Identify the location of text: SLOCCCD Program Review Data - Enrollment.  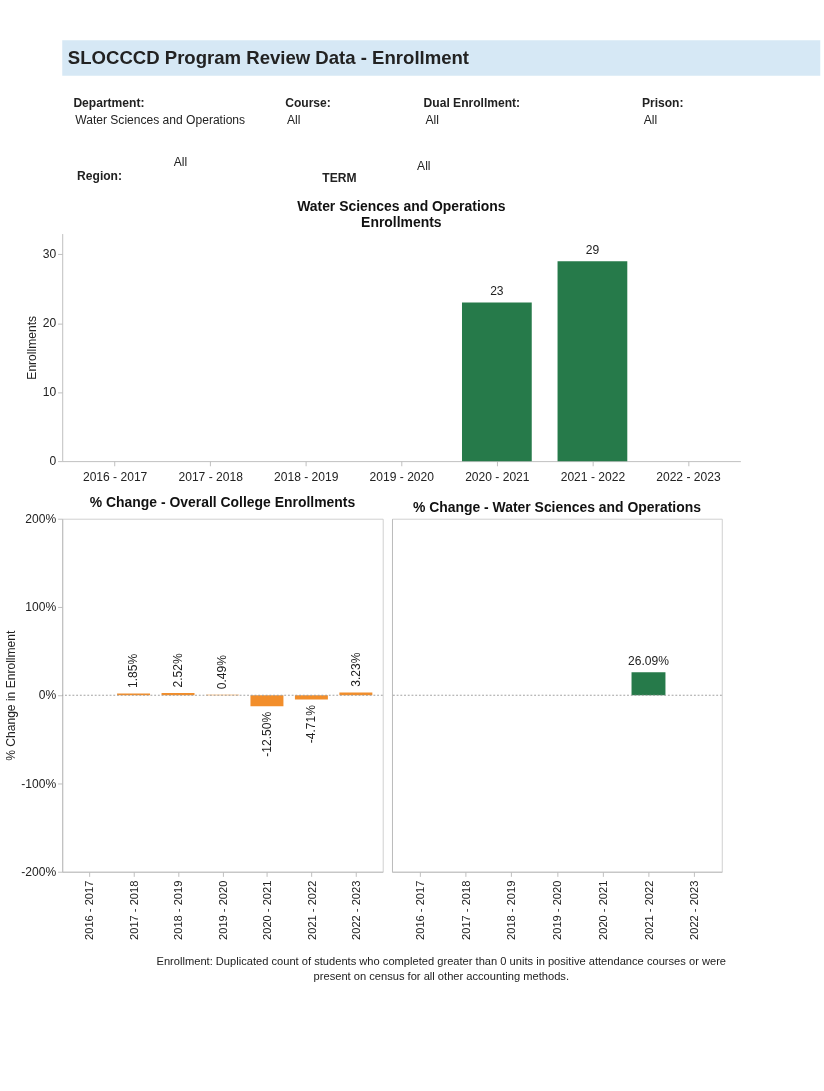
(268, 57).